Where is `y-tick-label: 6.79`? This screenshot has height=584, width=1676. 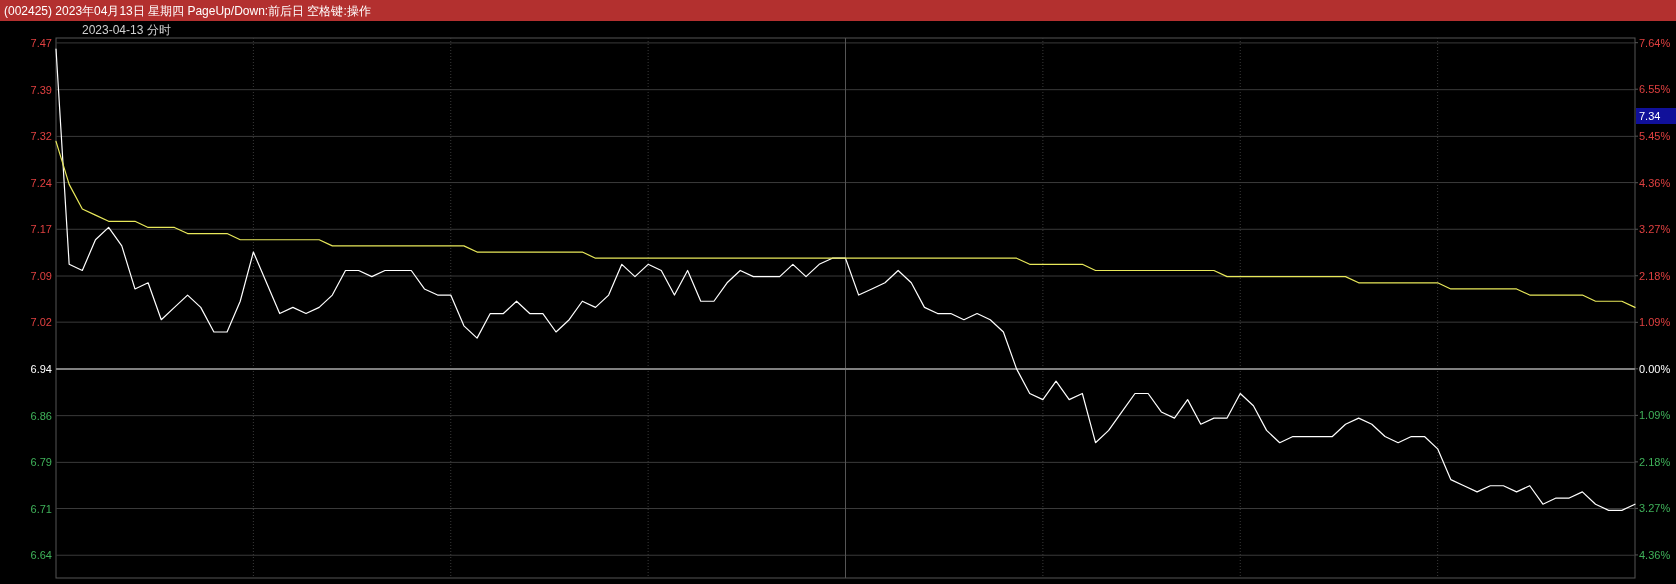
y-tick-label: 6.79 is located at coordinates (41, 462).